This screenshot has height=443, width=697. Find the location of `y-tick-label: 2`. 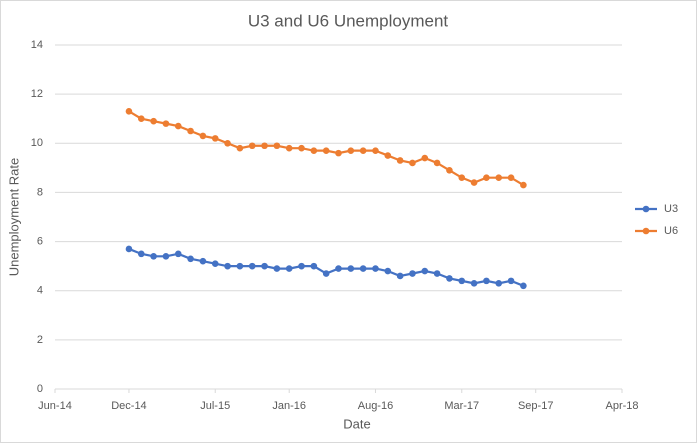

y-tick-label: 2 is located at coordinates (40, 340).